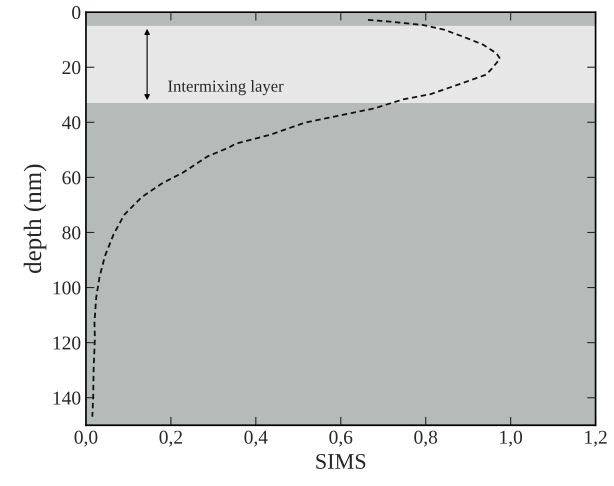 The width and height of the screenshot is (614, 486). What do you see at coordinates (86, 438) in the screenshot?
I see `x-tick-label: 0,0` at bounding box center [86, 438].